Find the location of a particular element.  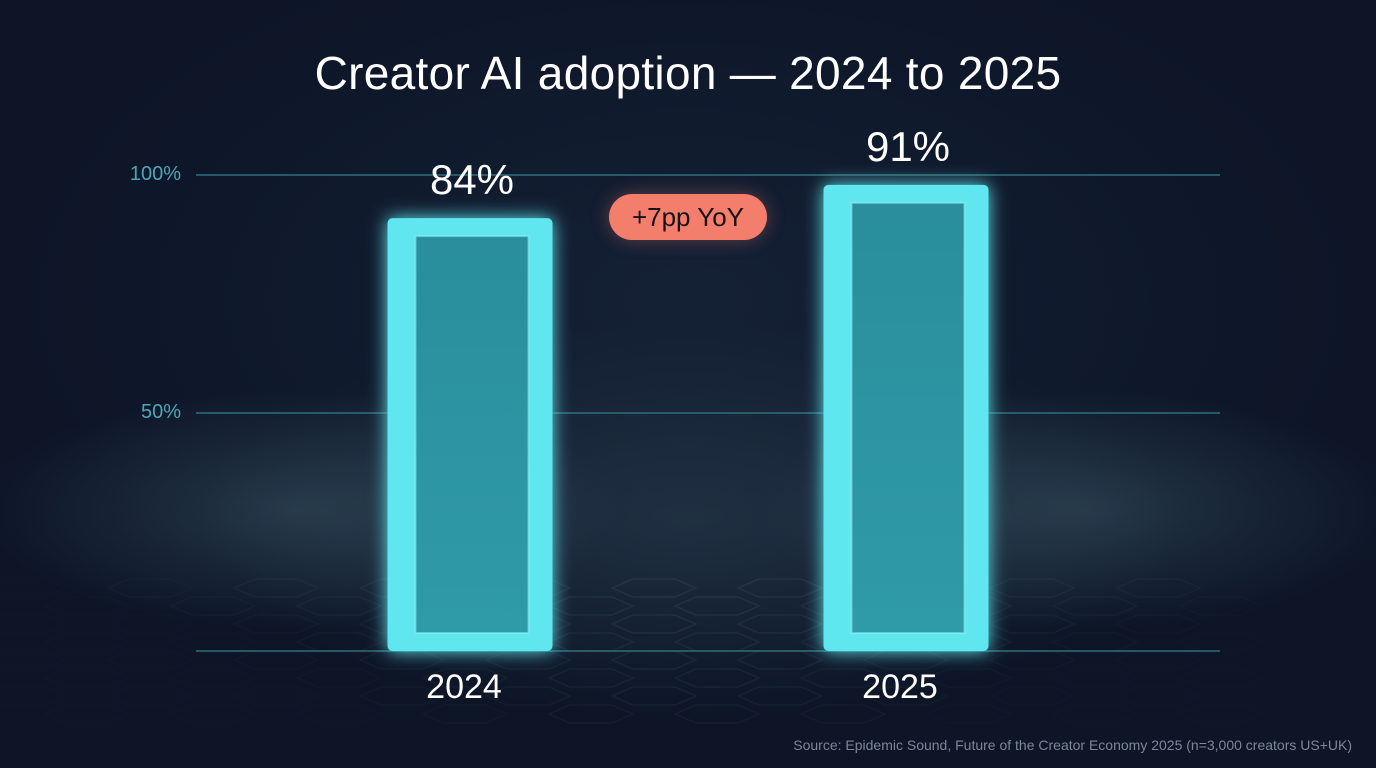

yoy-change-badge: +7pp YoY is located at coordinates (688, 217).